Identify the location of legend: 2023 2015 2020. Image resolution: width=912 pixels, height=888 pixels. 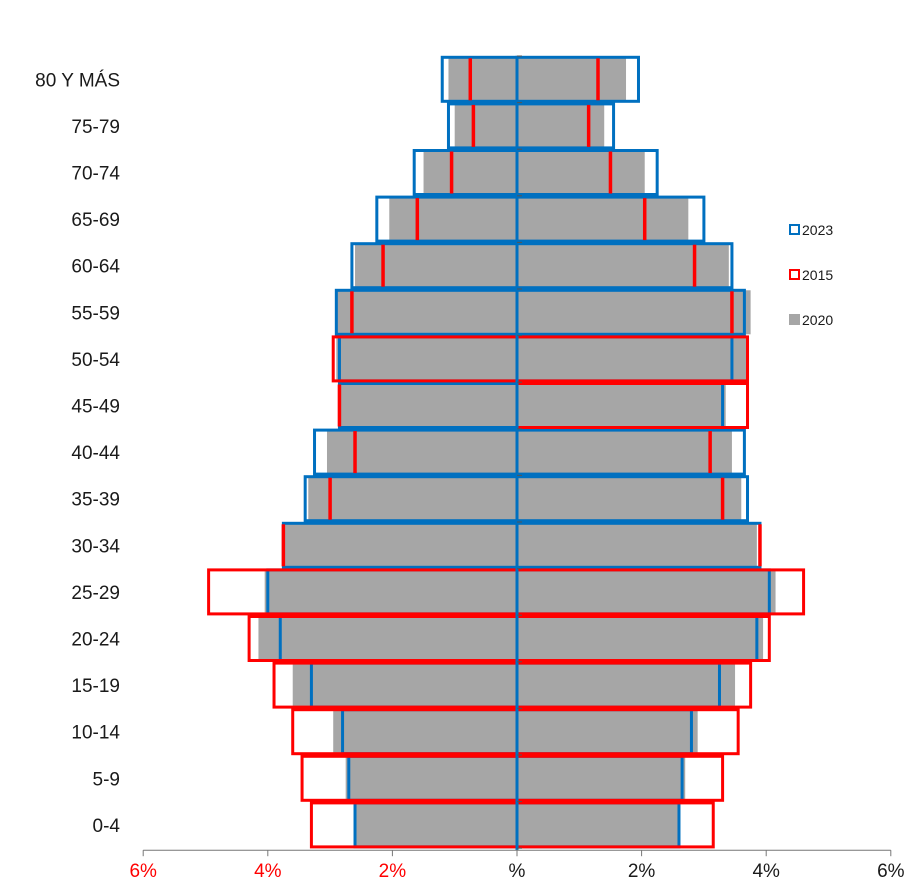
(811, 275).